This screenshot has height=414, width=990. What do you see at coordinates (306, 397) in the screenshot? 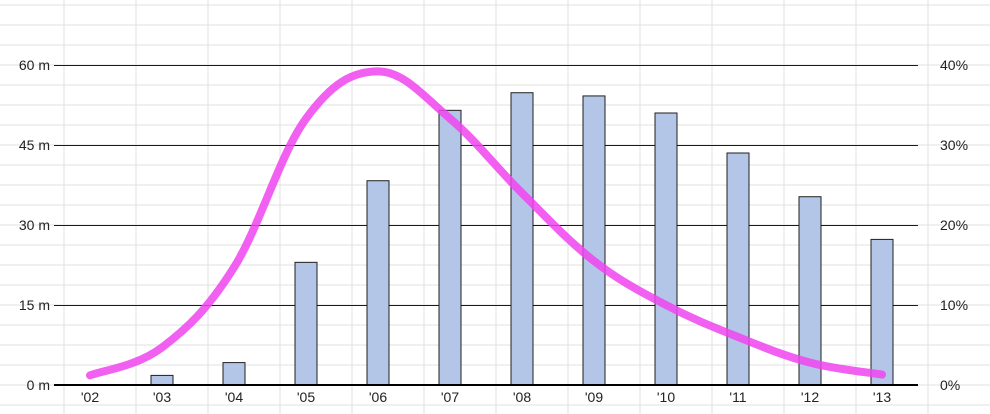
I see `x-tick-label: '05` at bounding box center [306, 397].